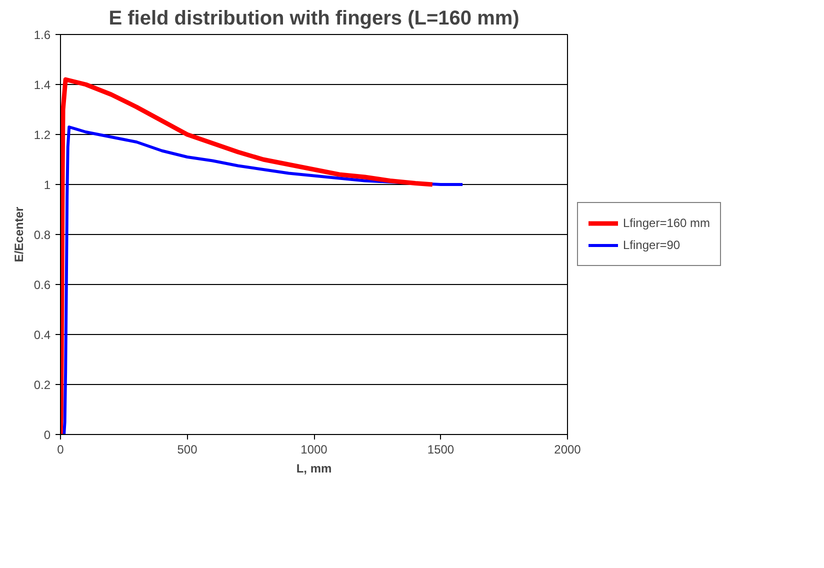 The width and height of the screenshot is (824, 568). Describe the element at coordinates (47, 435) in the screenshot. I see `y-tick-label: 0` at that location.